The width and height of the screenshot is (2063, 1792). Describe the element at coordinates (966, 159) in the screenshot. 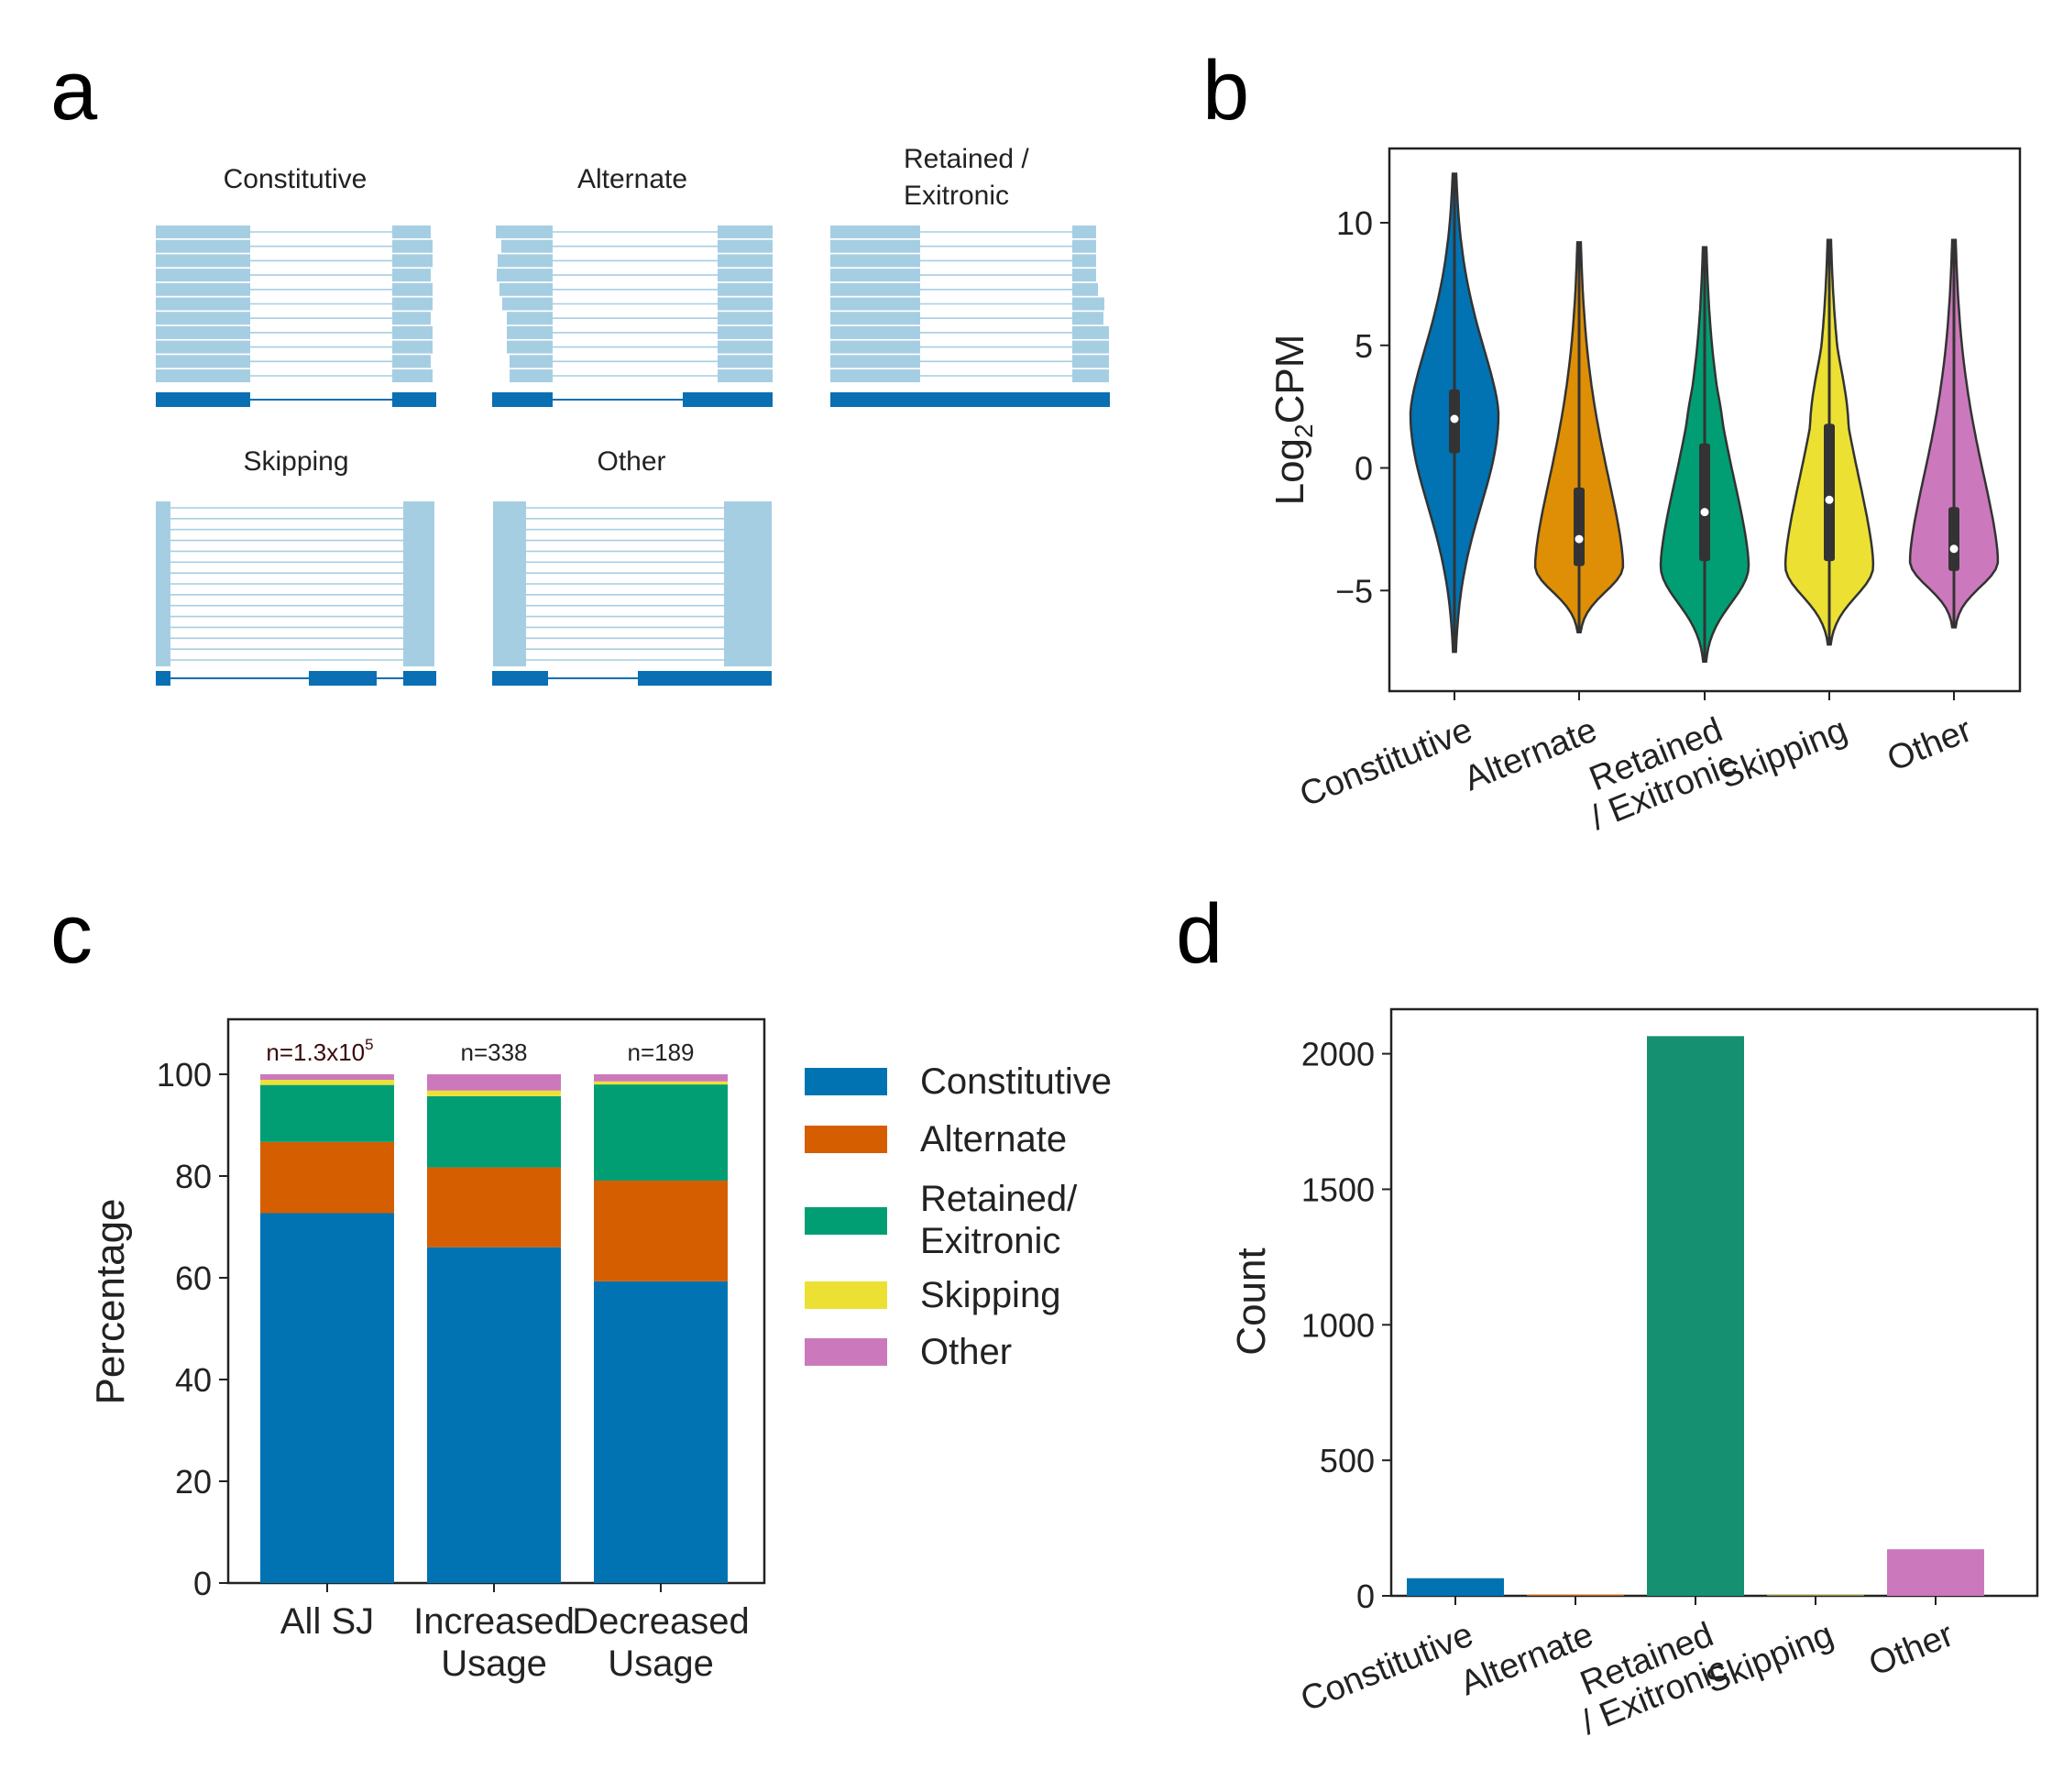

I see `schematic-title-retained-line: Retained /` at that location.